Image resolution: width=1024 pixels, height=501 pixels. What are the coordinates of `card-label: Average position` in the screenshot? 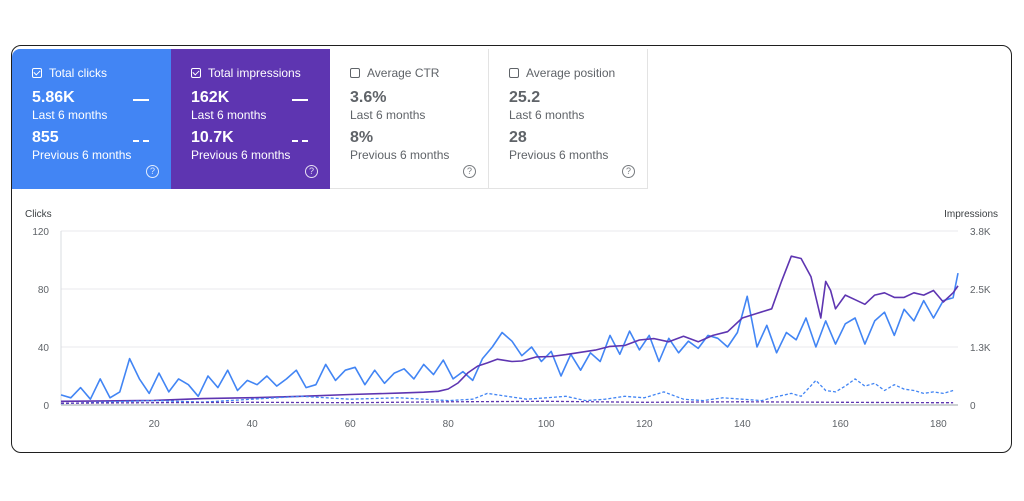 It's located at (571, 73).